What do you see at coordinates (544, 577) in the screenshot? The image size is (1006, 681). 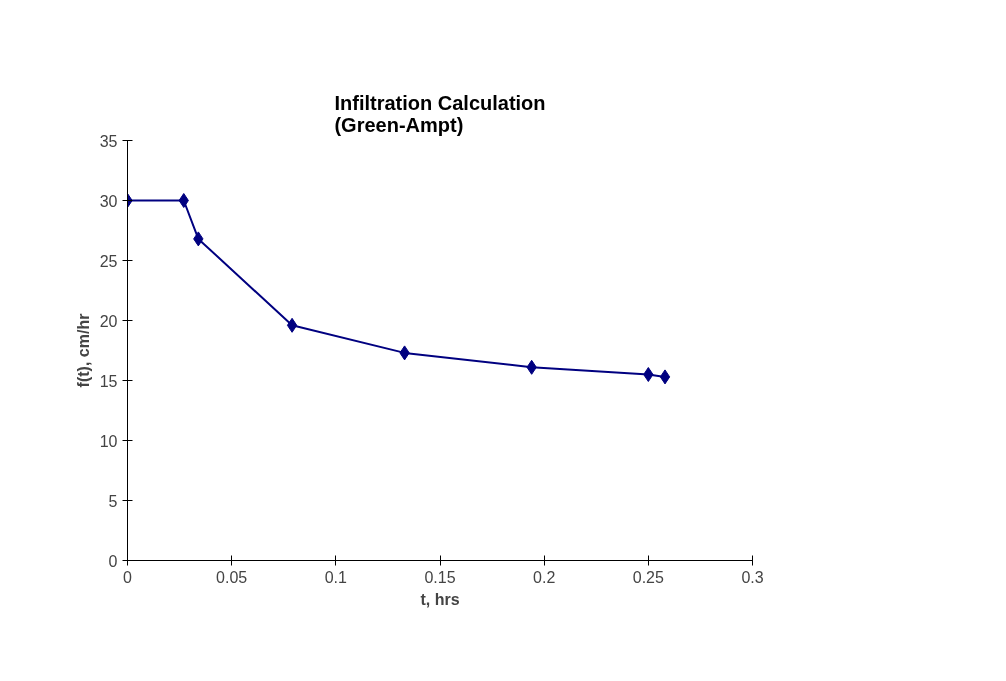 I see `x-tick-label: 0.2` at bounding box center [544, 577].